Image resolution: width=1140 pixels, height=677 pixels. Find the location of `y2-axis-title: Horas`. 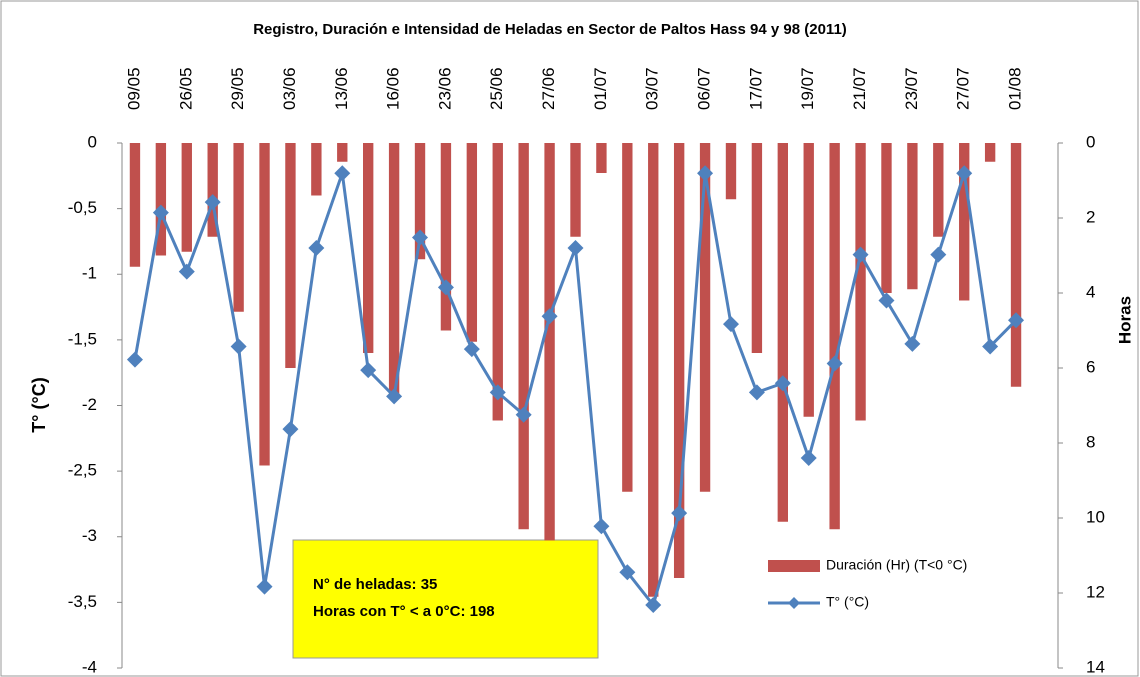

y2-axis-title: Horas is located at coordinates (1124, 320).